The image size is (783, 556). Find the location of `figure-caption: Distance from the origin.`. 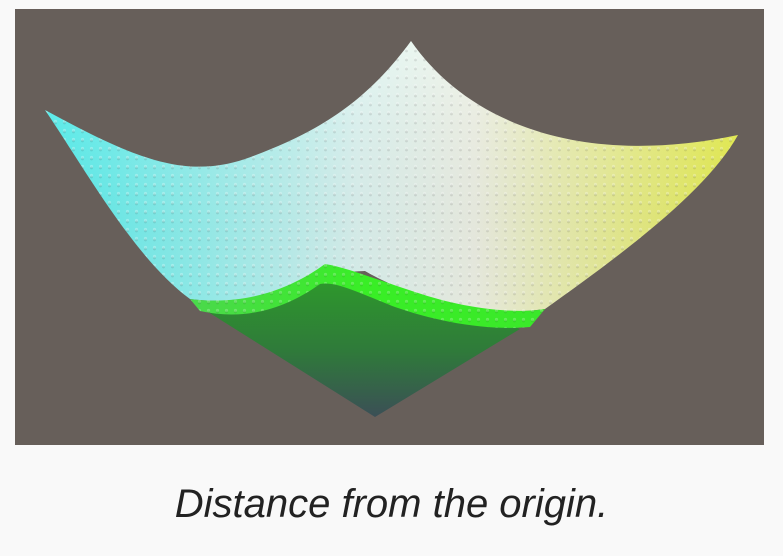

figure-caption: Distance from the origin. is located at coordinates (391, 504).